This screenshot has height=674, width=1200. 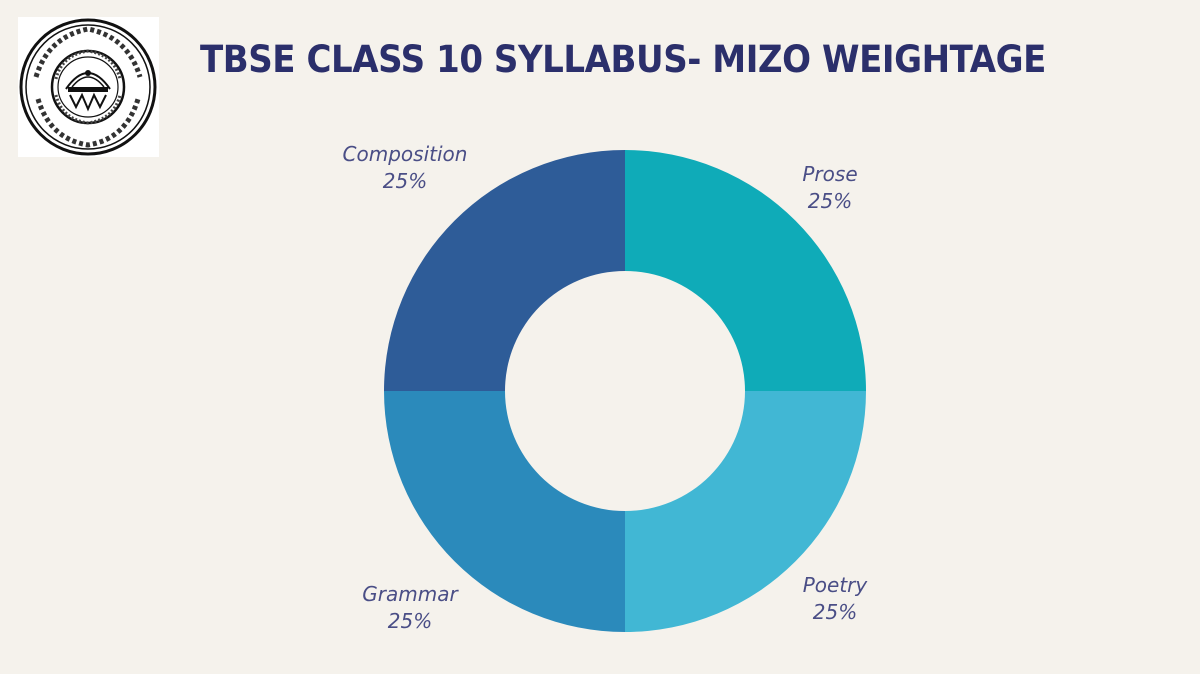 I want to click on board-logo, so click(x=88, y=87).